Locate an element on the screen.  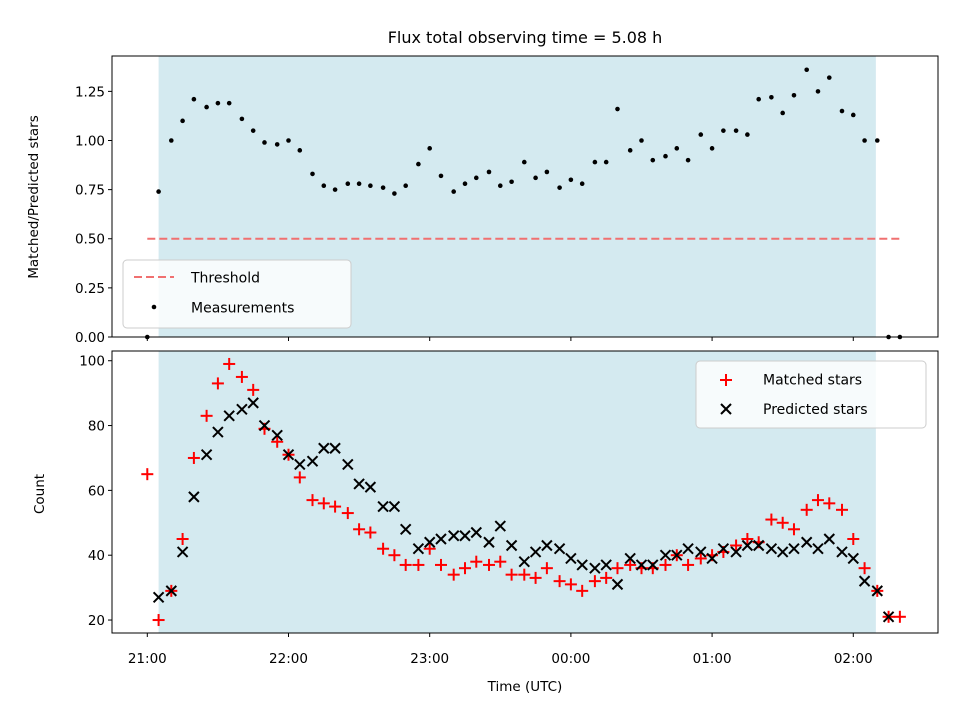
x-axis-label: Time (UTC) is located at coordinates (525, 687).